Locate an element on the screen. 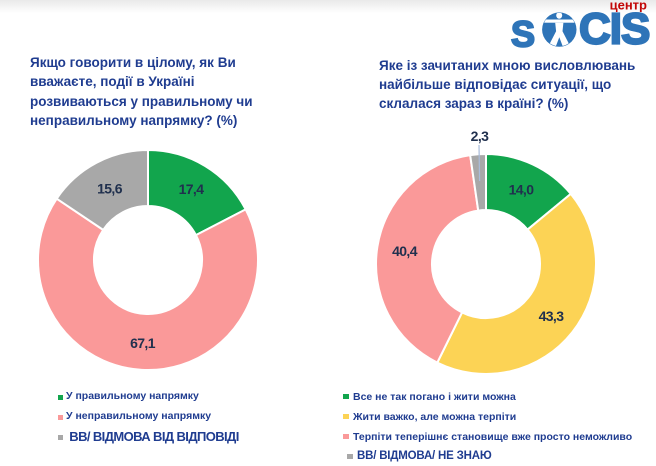 This screenshot has width=656, height=466. svg-text: 40,4 is located at coordinates (405, 251).